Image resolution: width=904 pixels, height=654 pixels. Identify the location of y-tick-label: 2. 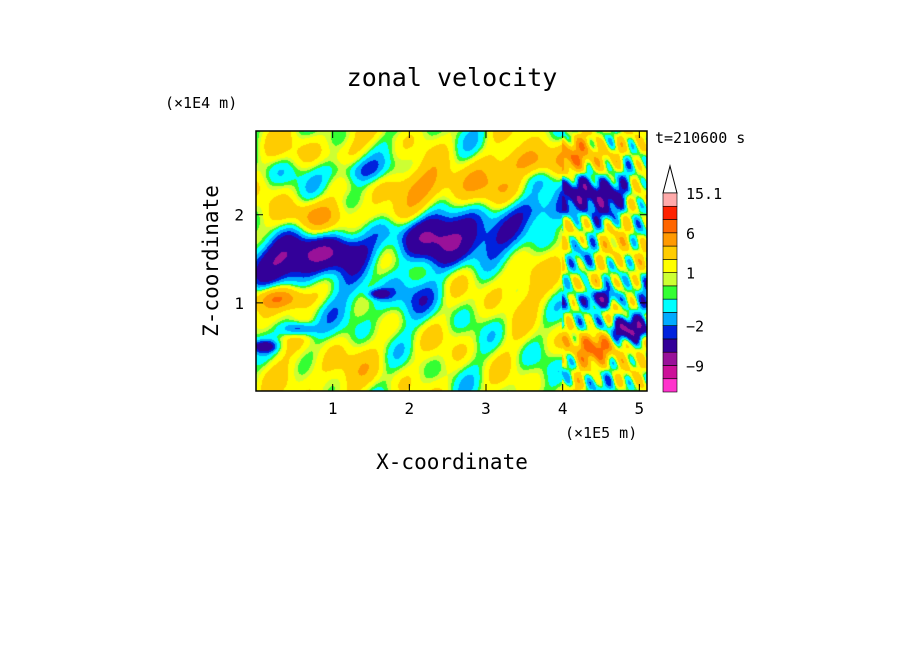
(239, 215).